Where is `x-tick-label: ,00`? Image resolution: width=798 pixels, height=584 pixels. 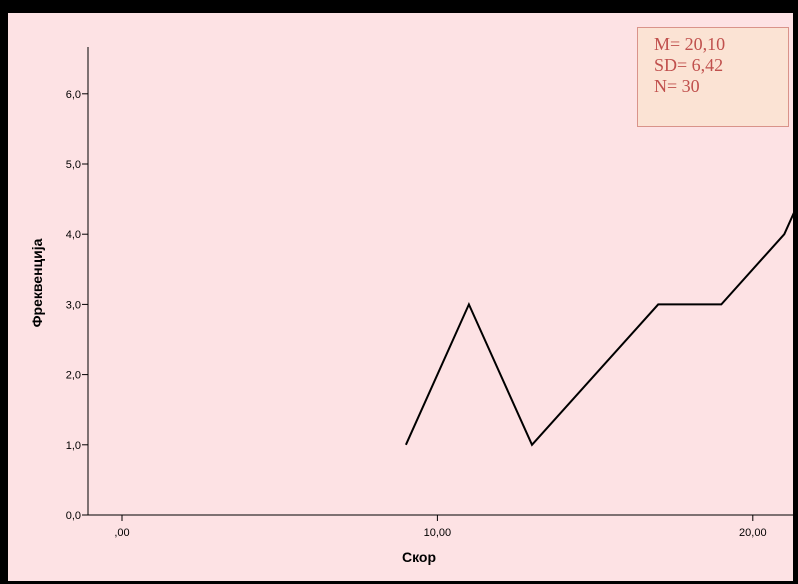 x-tick-label: ,00 is located at coordinates (121, 533).